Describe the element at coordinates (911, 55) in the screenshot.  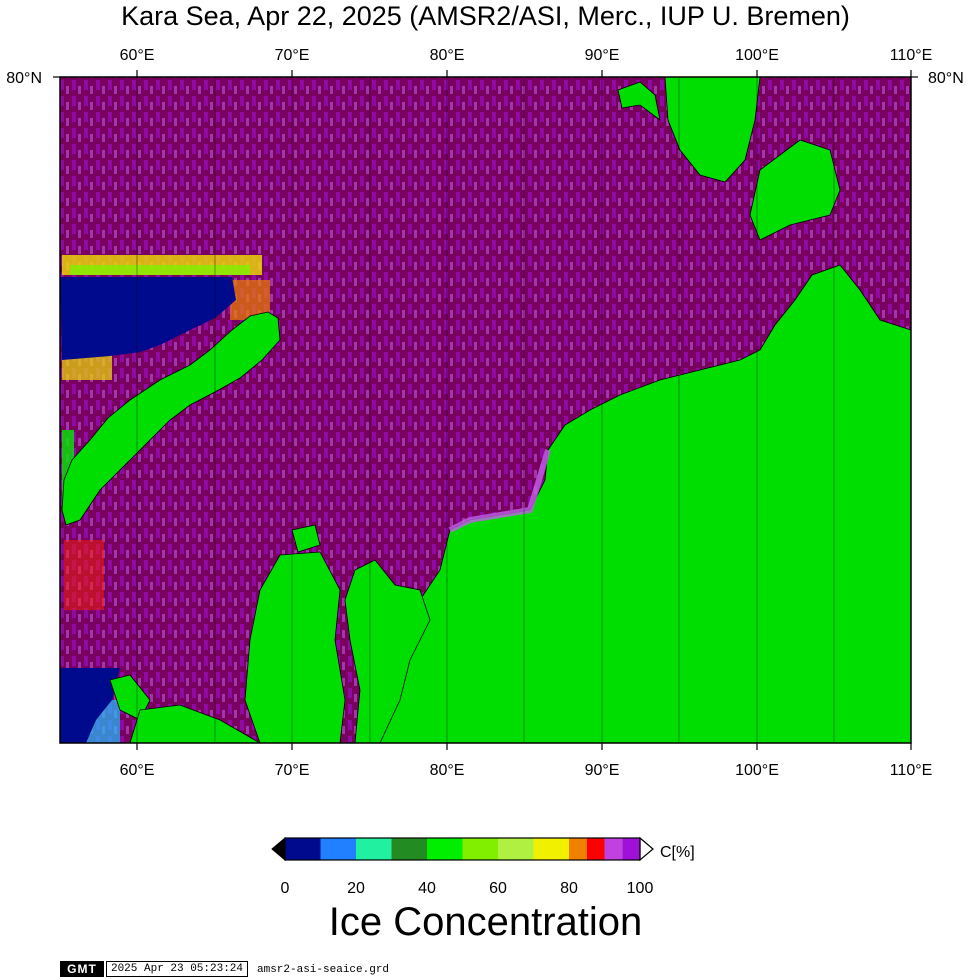
I see `lon-label-top: 110°E` at that location.